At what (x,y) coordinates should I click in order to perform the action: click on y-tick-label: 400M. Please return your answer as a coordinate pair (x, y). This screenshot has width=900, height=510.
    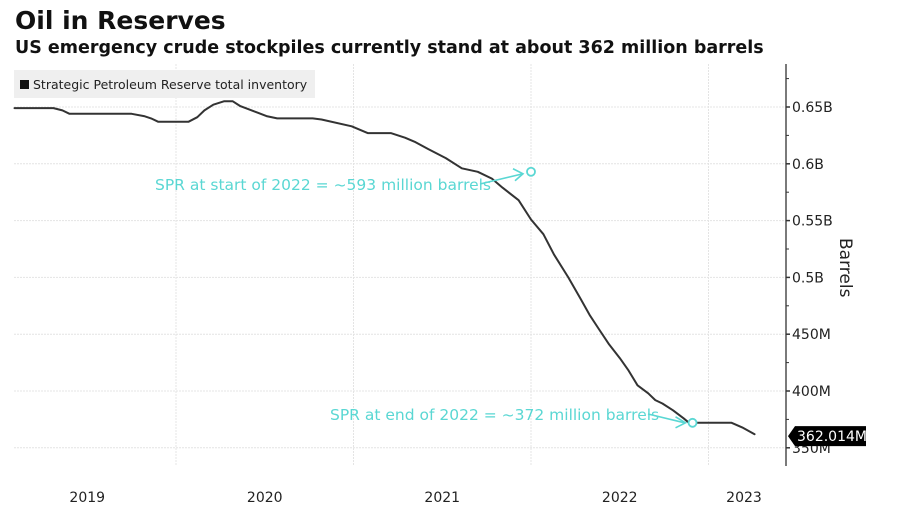
    Looking at the image, I should click on (811, 392).